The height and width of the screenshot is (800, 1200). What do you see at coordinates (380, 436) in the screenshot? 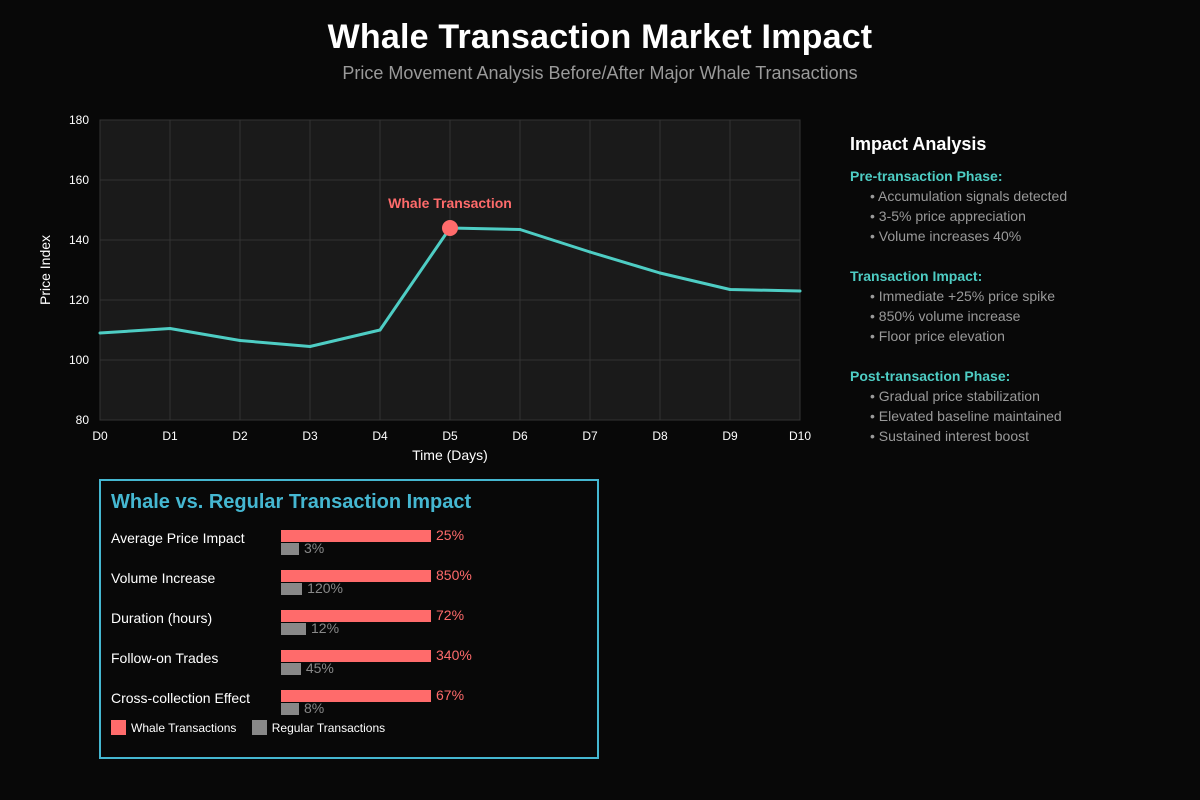
I see `x-tick-label: D4` at bounding box center [380, 436].